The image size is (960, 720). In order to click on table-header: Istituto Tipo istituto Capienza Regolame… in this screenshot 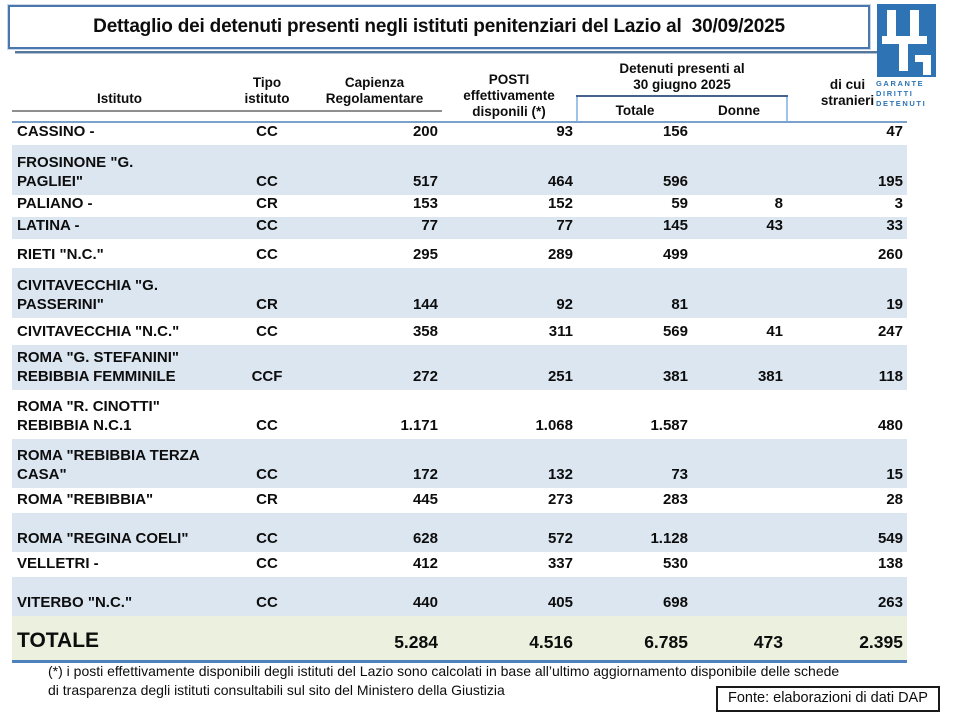, I will do `click(459, 90)`.